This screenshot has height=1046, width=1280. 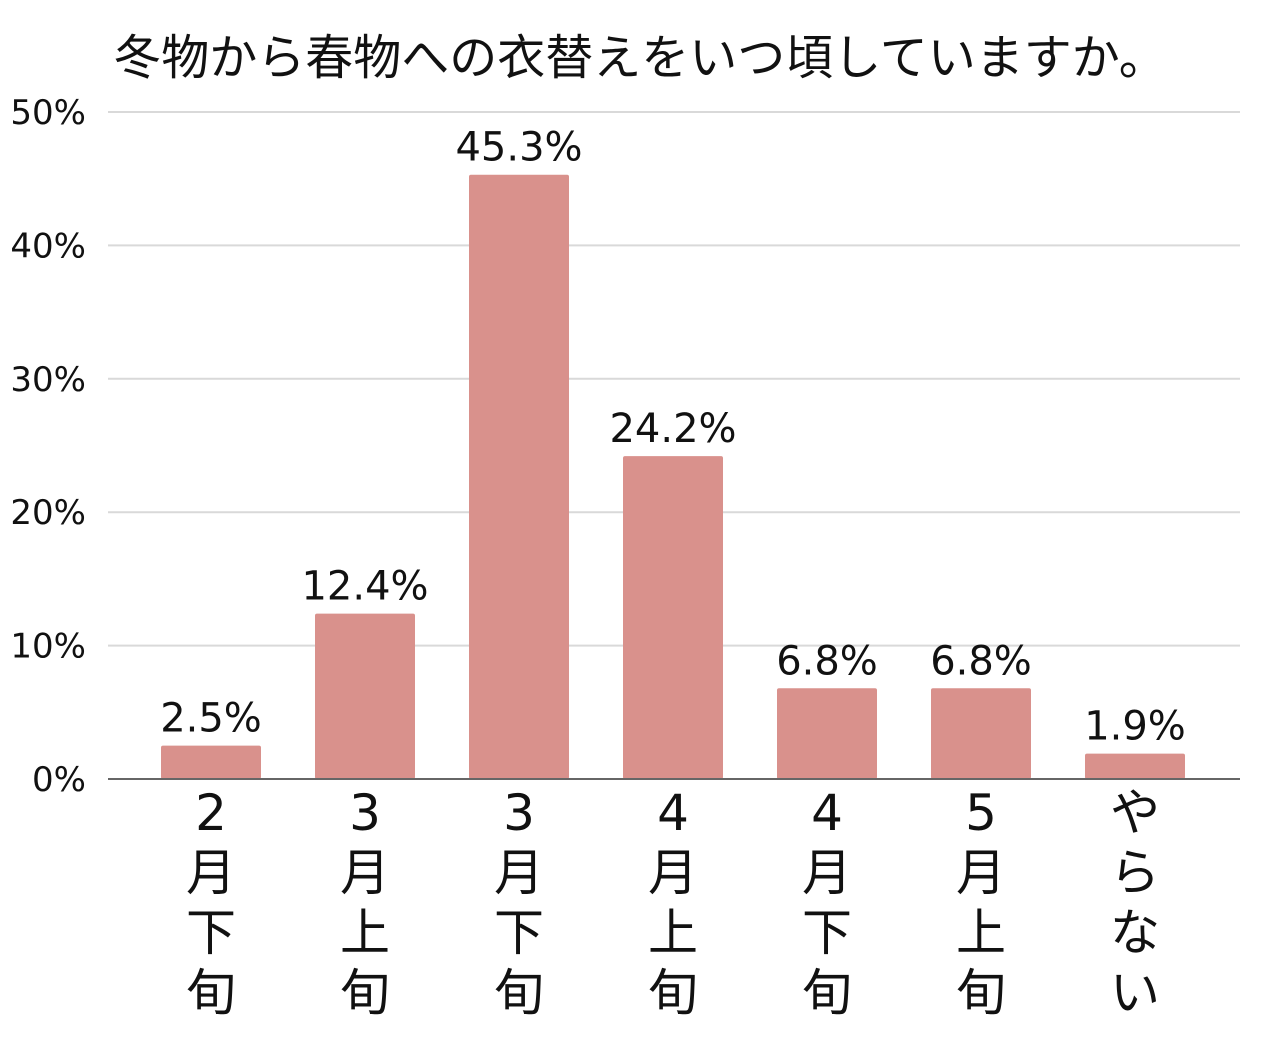 I want to click on category-label: 5 月上旬, so click(x=981, y=903).